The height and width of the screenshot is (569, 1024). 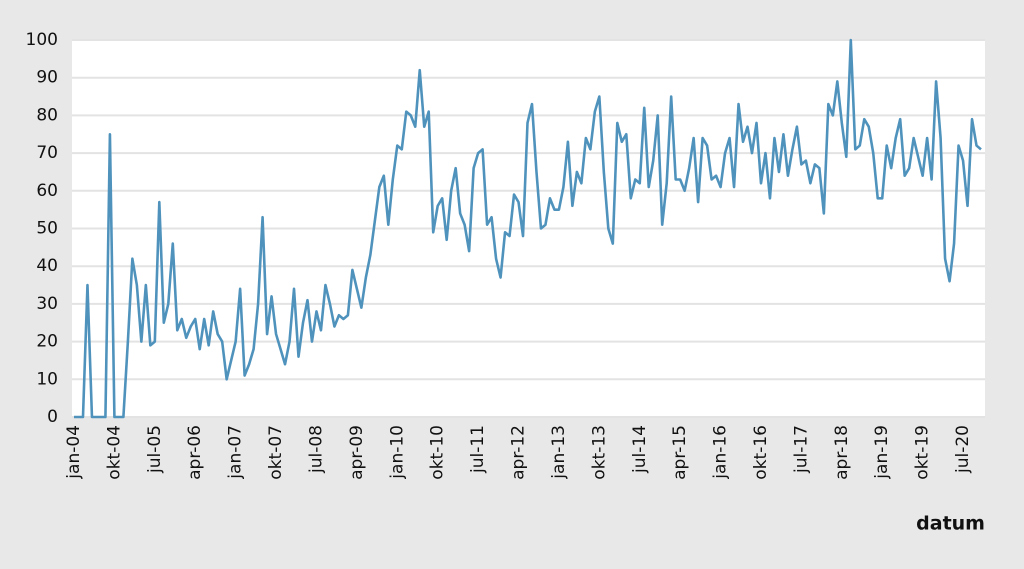 What do you see at coordinates (963, 449) in the screenshot?
I see `x-tick-label: jul-20` at bounding box center [963, 449].